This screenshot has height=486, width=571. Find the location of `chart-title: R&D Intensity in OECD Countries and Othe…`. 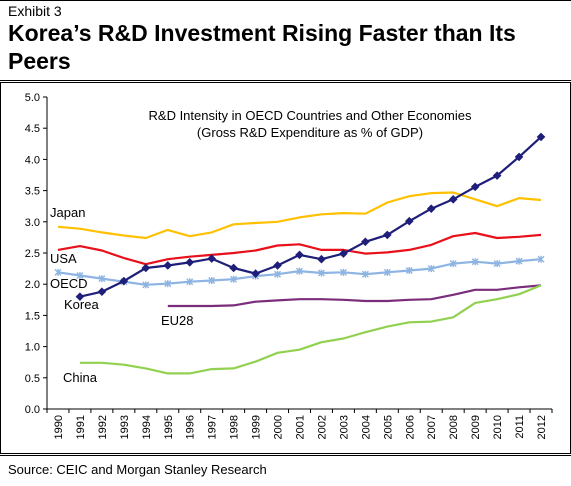

chart-title: R&D Intensity in OECD Countries and Othe… is located at coordinates (310, 115).